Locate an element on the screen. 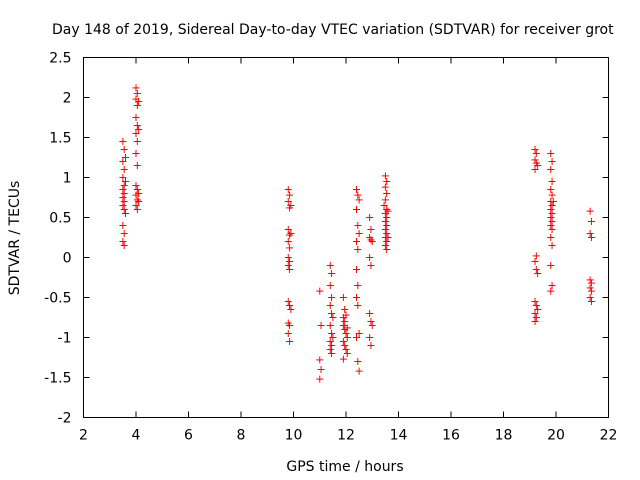 The height and width of the screenshot is (480, 640). x-tick-label: 16 is located at coordinates (451, 436).